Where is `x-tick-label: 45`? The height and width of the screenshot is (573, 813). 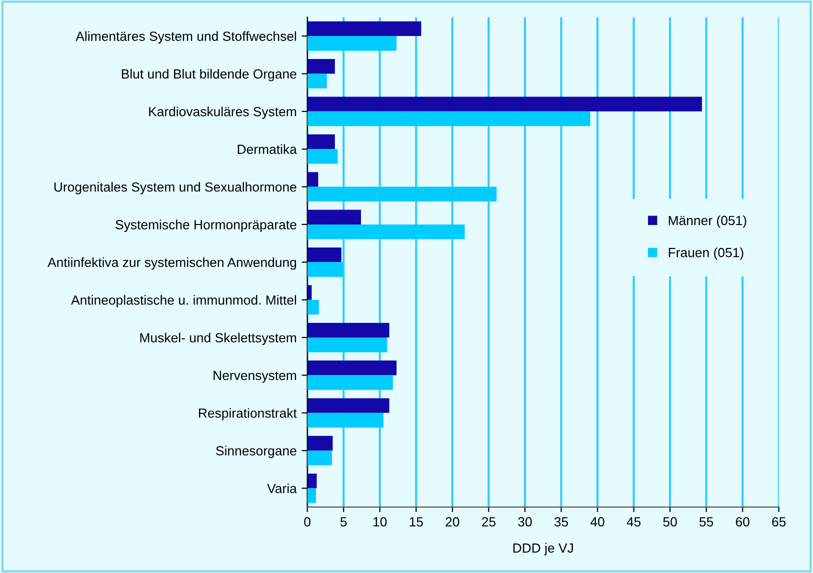
x-tick-label: 45 is located at coordinates (633, 522).